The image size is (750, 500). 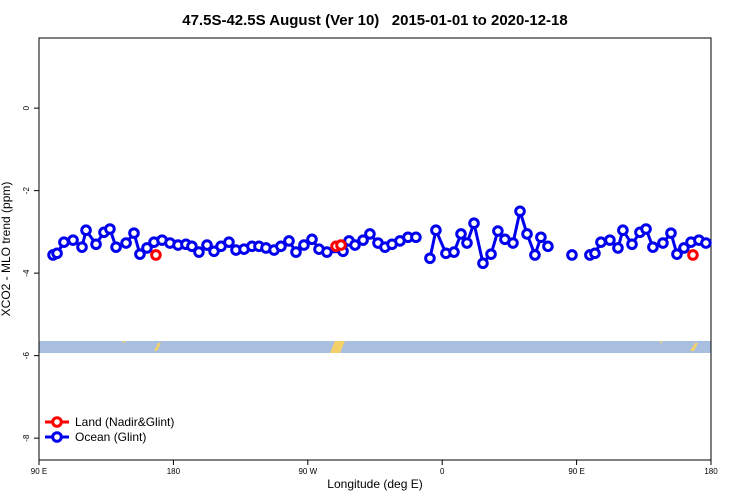 What do you see at coordinates (26, 107) in the screenshot?
I see `y-tick-label: 0` at bounding box center [26, 107].